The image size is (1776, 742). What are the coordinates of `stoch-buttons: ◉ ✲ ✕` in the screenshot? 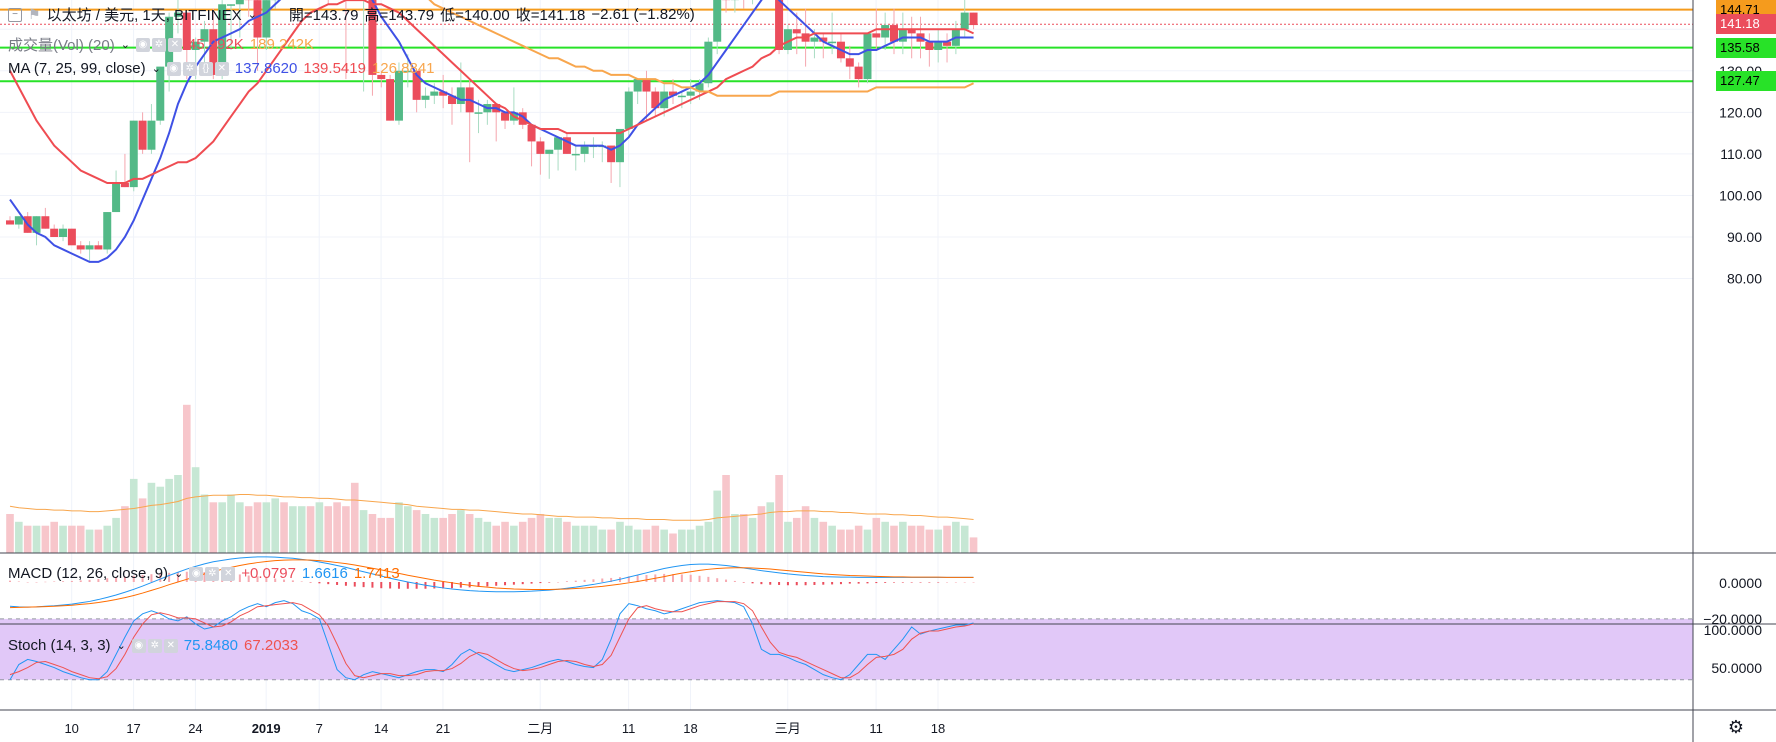 It's located at (154, 645).